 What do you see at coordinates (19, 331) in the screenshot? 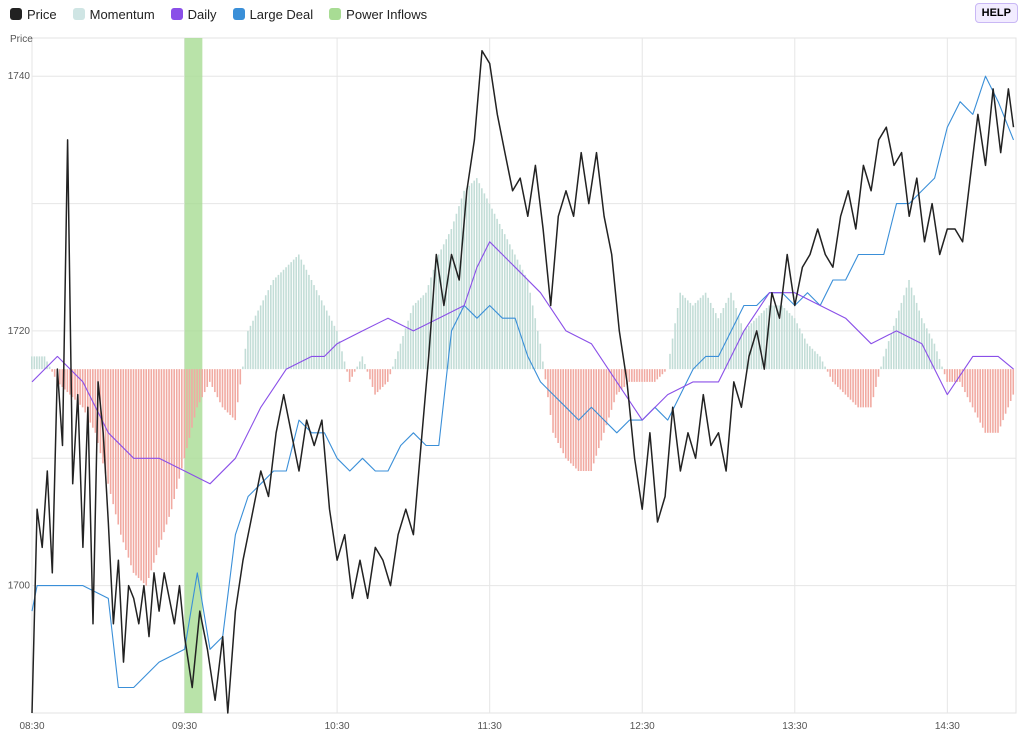
I see `y-tick-label: 1720` at bounding box center [19, 331].